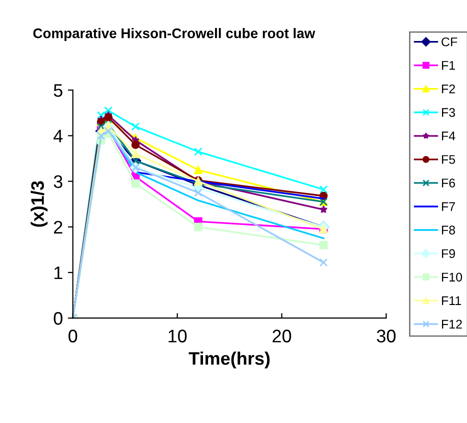  I want to click on x-tick-label: 30, so click(386, 336).